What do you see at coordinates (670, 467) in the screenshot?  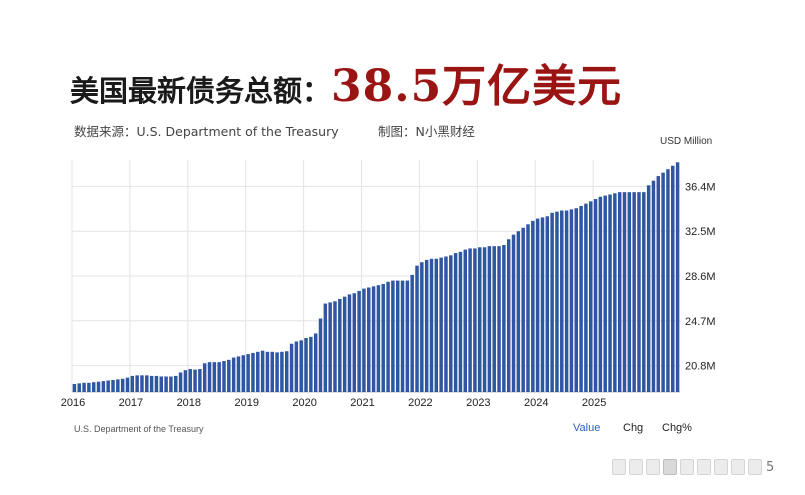 I see `slider-handle` at bounding box center [670, 467].